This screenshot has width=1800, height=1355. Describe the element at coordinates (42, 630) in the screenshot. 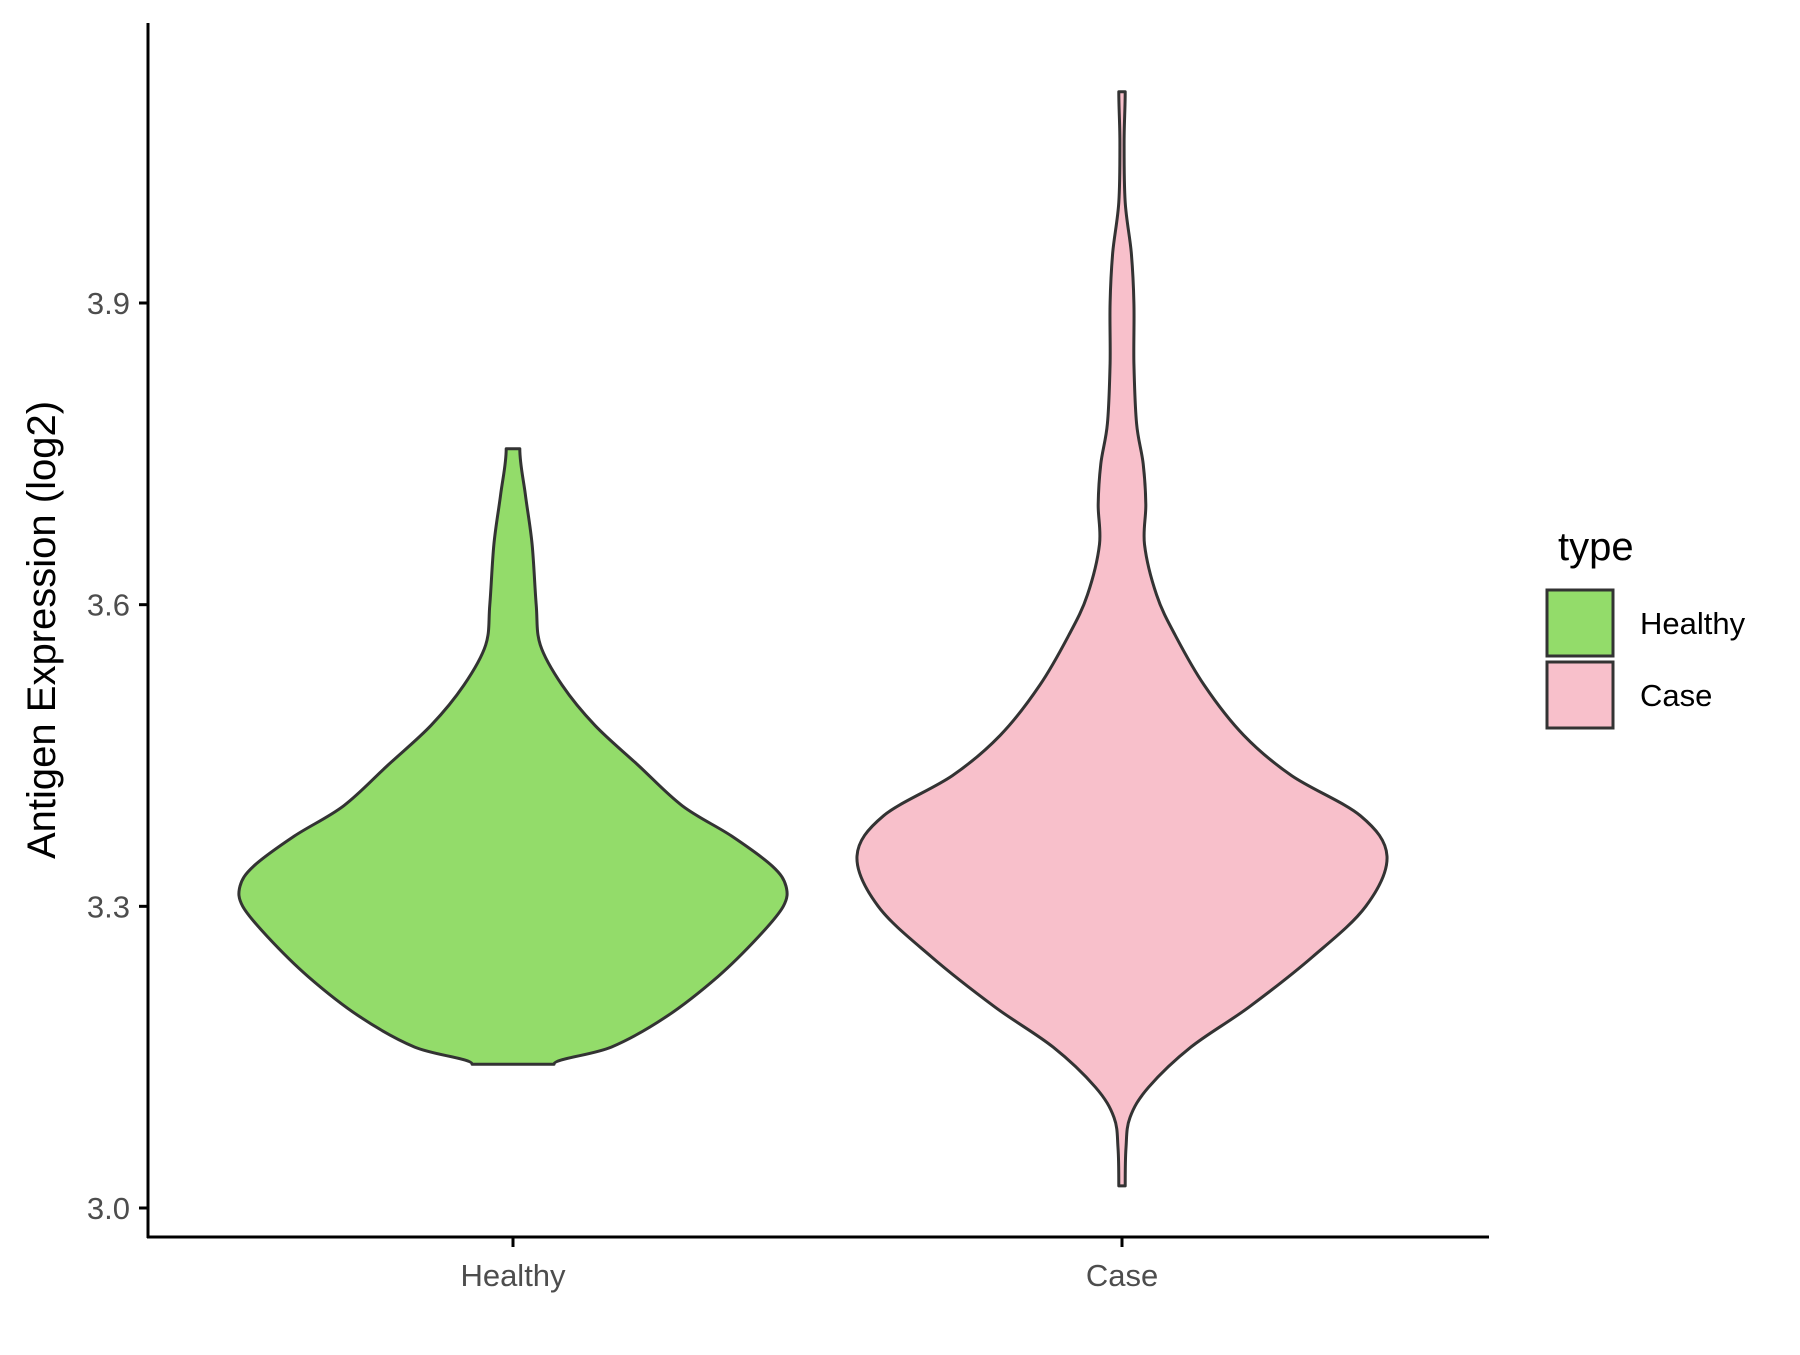

I see `y-axis-title: Antigen Expression (log2)` at that location.